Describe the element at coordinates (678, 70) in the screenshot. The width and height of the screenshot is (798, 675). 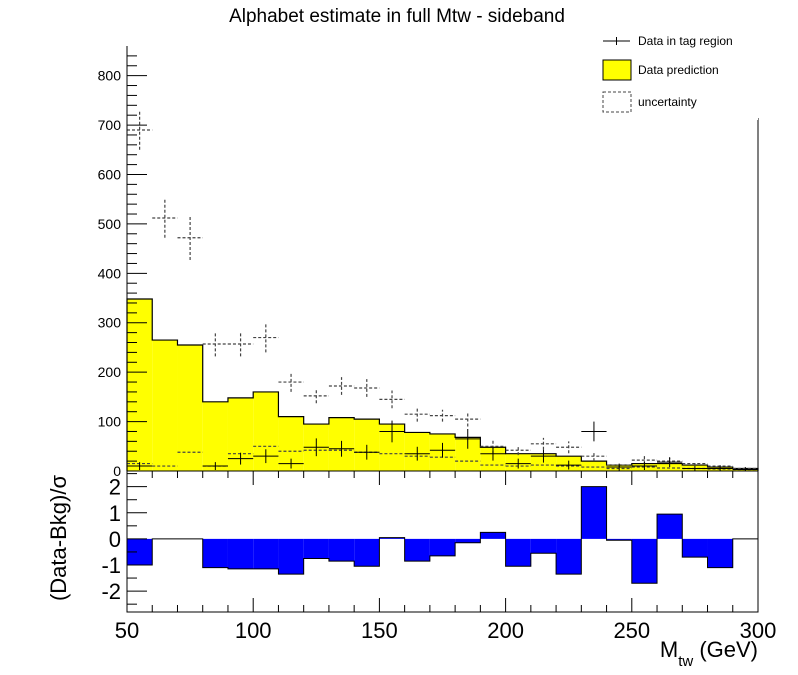
I see `legend-label-prediction: Data prediction` at that location.